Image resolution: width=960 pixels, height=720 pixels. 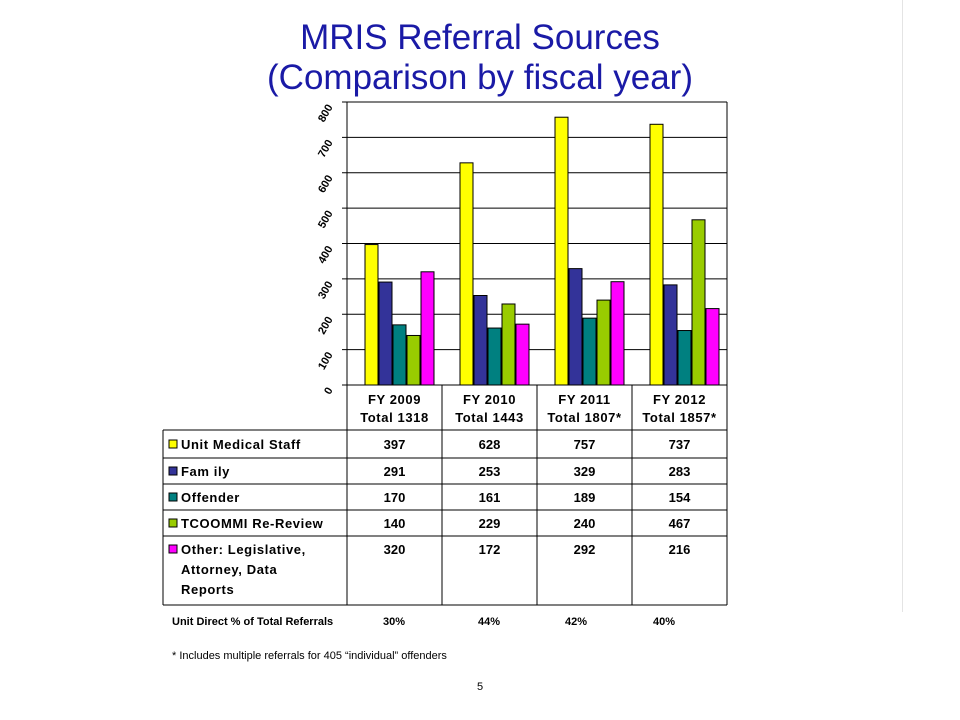 I want to click on data-table-value: 140, so click(x=395, y=523).